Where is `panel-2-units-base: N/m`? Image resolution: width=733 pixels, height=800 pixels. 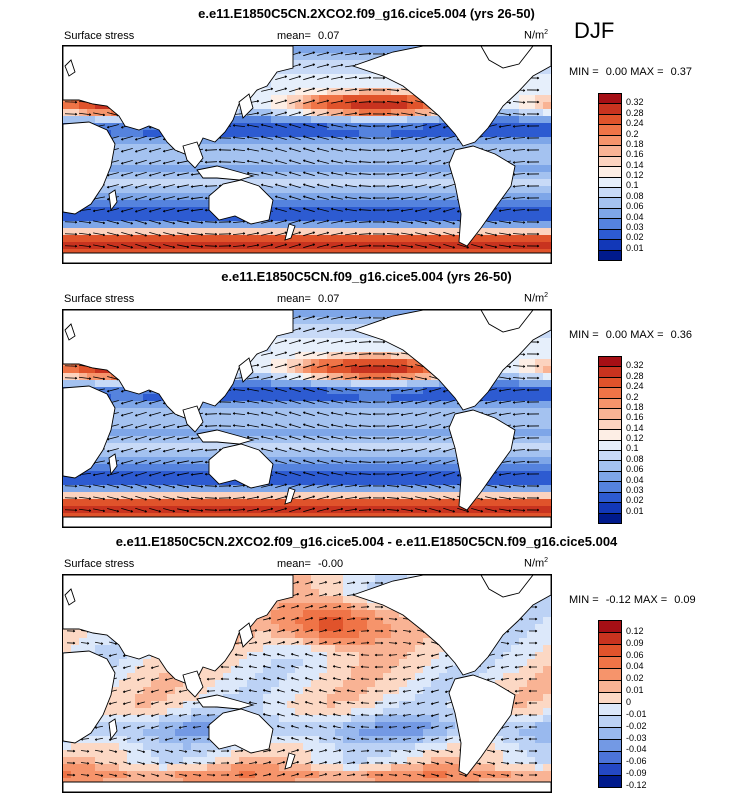
panel-2-units-base: N/m is located at coordinates (534, 298).